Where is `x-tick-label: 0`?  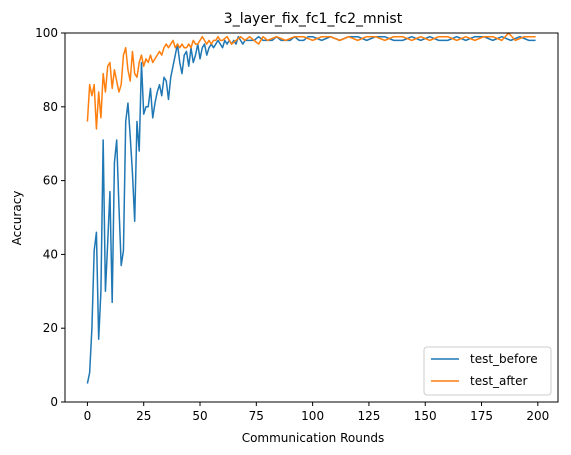 x-tick-label: 0 is located at coordinates (88, 416).